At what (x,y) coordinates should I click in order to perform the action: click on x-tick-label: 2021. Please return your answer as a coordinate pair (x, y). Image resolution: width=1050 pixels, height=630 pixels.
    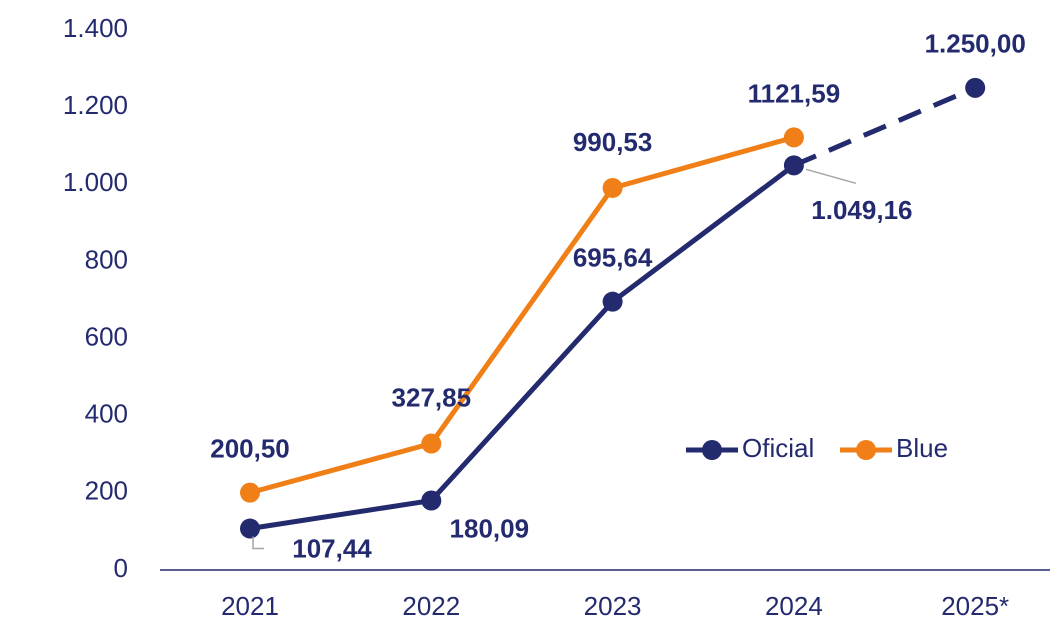
    Looking at the image, I should click on (250, 606).